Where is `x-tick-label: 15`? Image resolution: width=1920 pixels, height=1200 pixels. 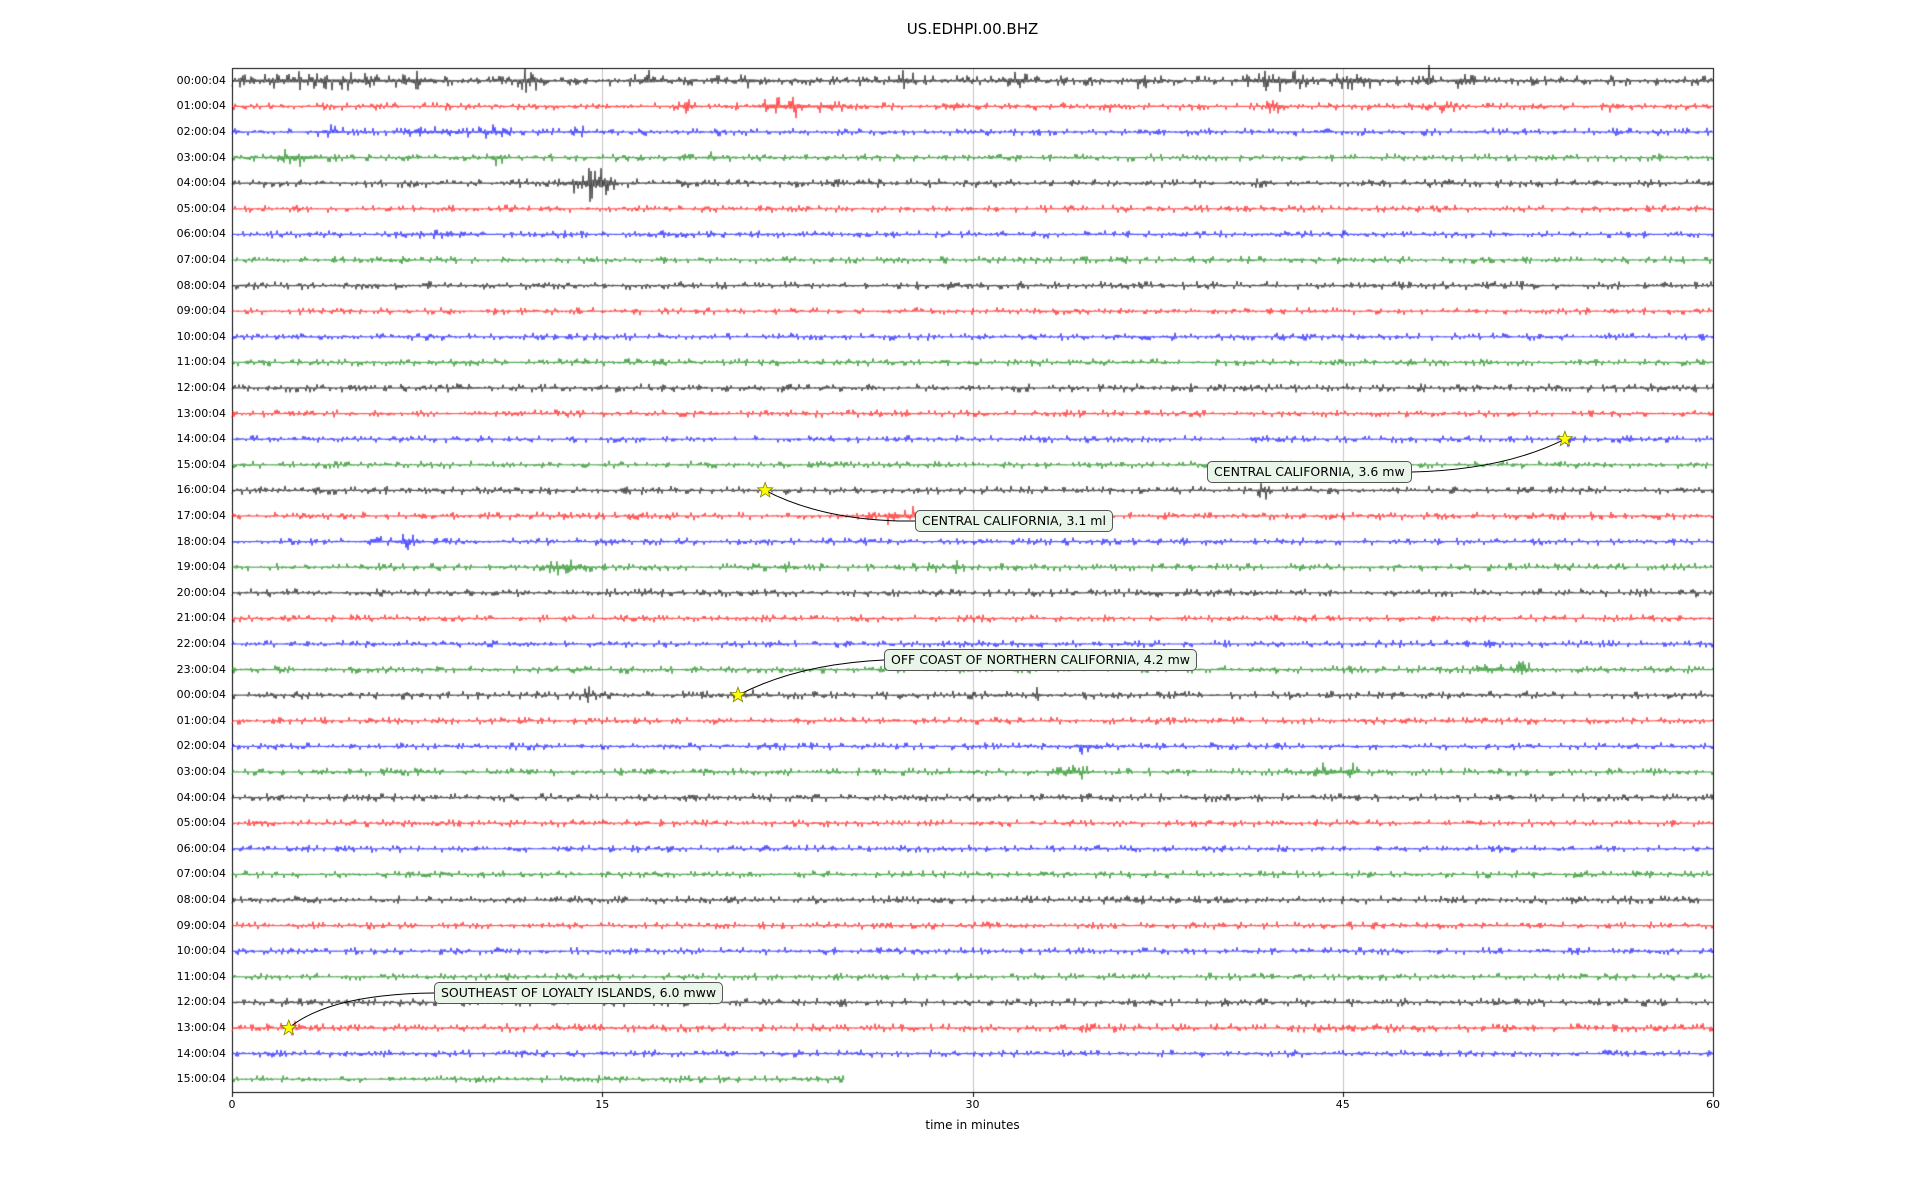 x-tick-label: 15 is located at coordinates (602, 1104).